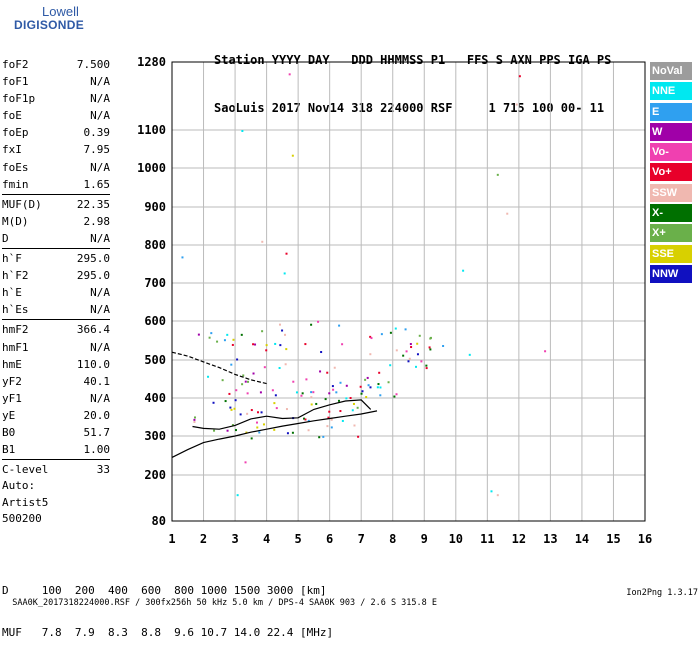 The image size is (700, 654). What do you see at coordinates (56, 449) in the screenshot?
I see `param-row: B1 1.00` at bounding box center [56, 449].